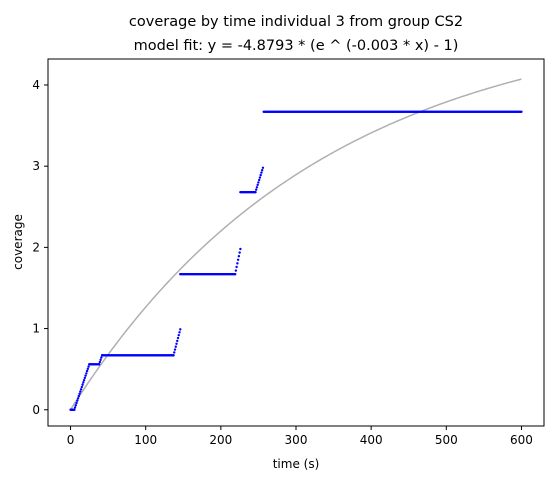 This screenshot has width=554, height=480. What do you see at coordinates (36, 410) in the screenshot?
I see `y-tick-label: 0` at bounding box center [36, 410].